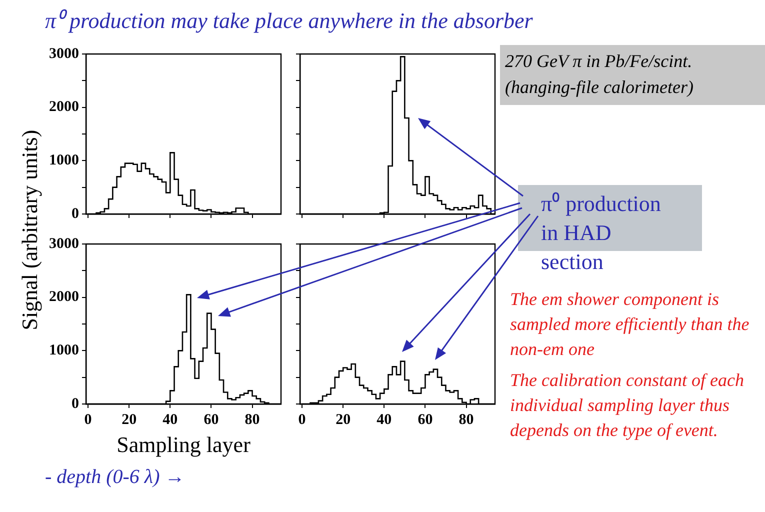 The width and height of the screenshot is (765, 512). I want to click on text: The calibration constant of each individual sampling layer thus depends on the type of event., so click(627, 405).